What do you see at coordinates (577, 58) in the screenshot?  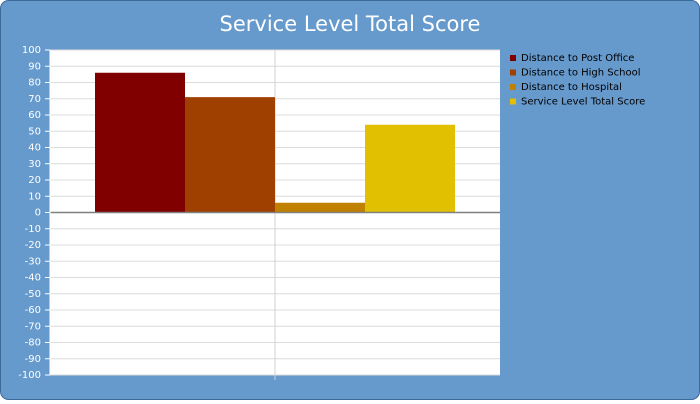 I see `legend-label: Distance to Post Office` at bounding box center [577, 58].